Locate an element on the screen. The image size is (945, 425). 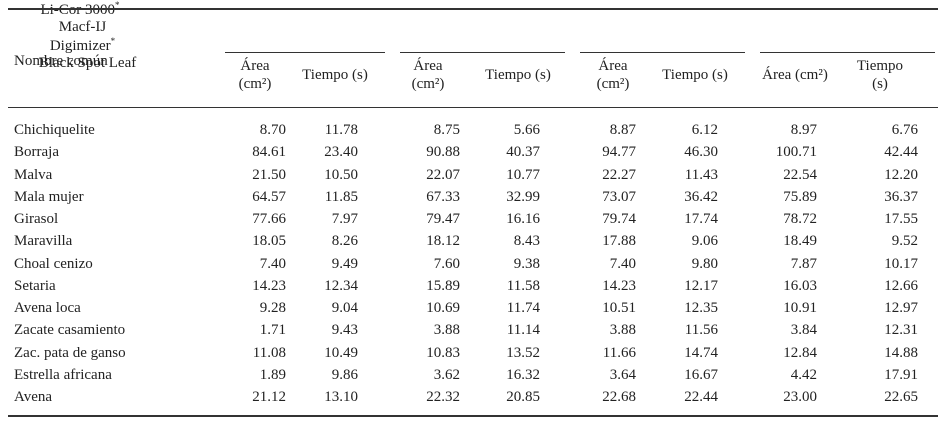
cell-value: 6.12 is located at coordinates (704, 130).